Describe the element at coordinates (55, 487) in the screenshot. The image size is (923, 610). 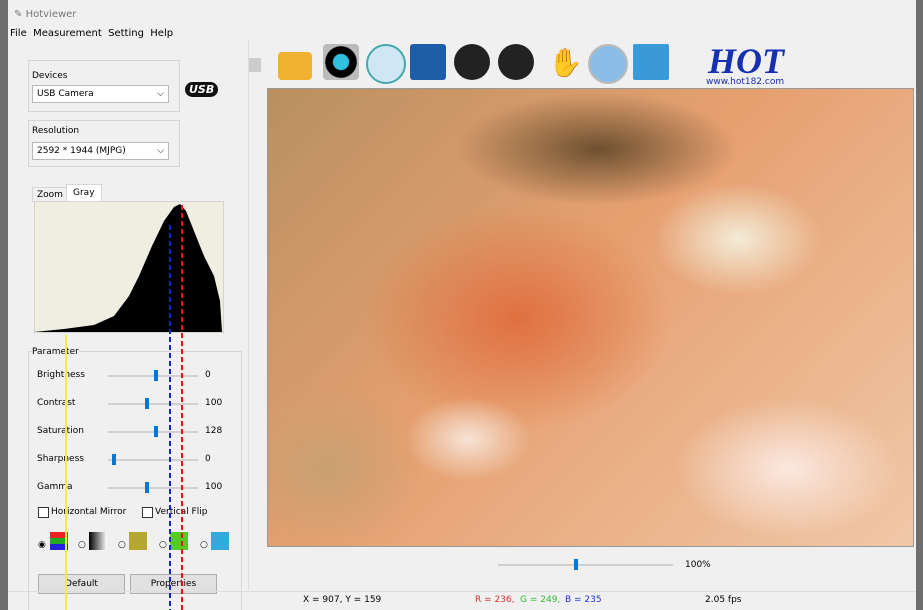
I see `parameter-name: Gamma` at that location.